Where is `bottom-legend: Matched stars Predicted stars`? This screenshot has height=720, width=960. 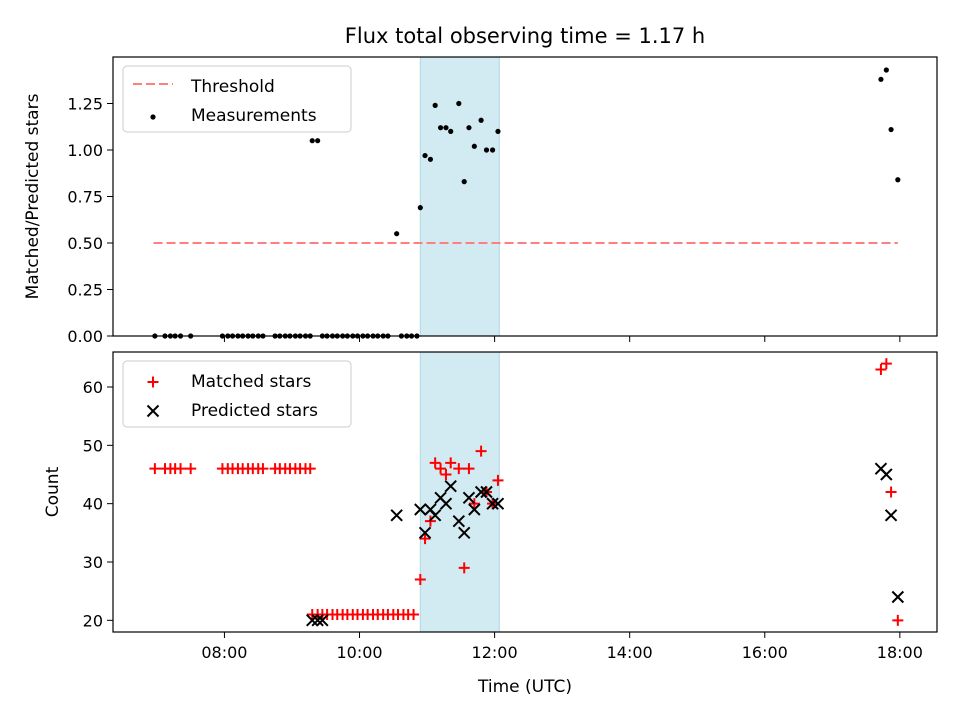
bottom-legend: Matched stars Predicted stars is located at coordinates (237, 394).